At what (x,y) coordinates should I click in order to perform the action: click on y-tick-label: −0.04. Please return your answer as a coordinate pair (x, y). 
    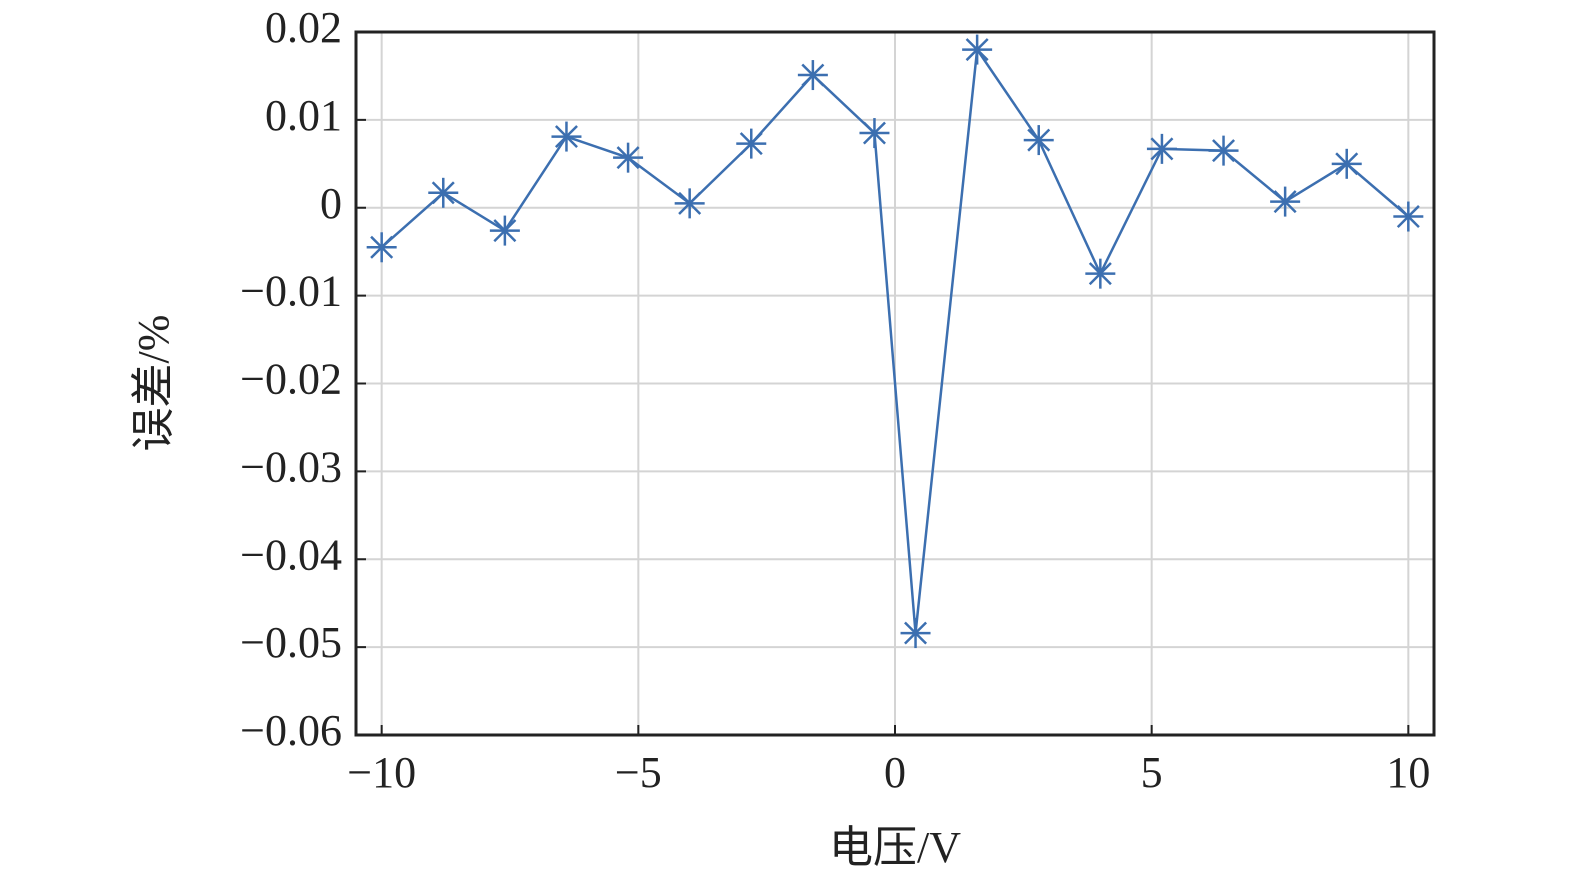
    Looking at the image, I should click on (291, 554).